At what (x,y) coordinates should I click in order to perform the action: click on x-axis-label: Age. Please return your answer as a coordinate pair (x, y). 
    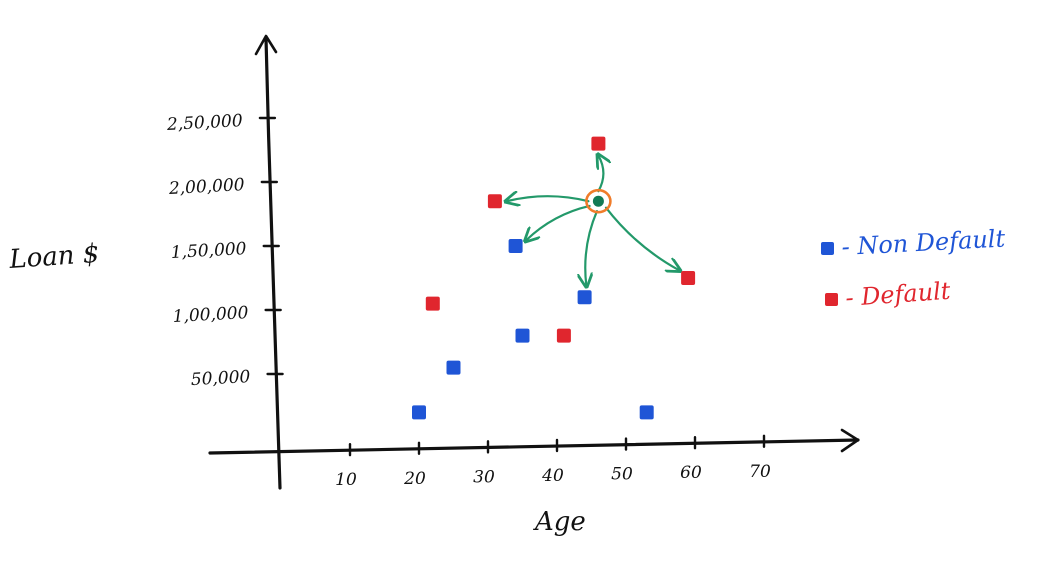
    Looking at the image, I should click on (559, 522).